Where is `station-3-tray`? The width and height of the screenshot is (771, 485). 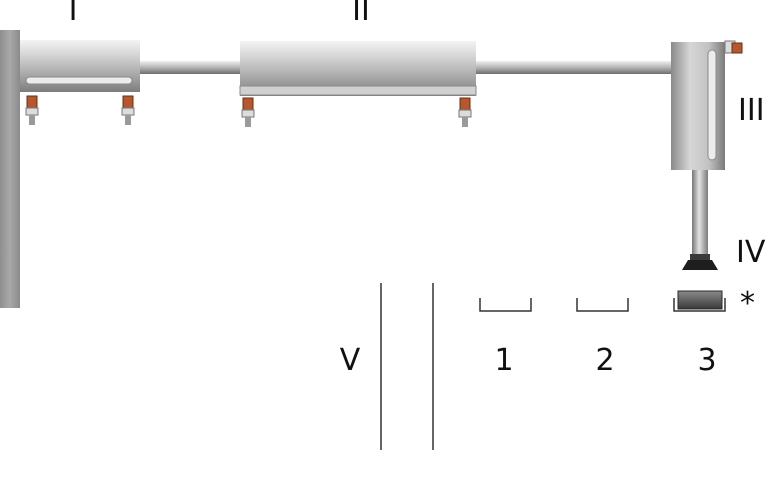
station-3-tray is located at coordinates (699, 305).